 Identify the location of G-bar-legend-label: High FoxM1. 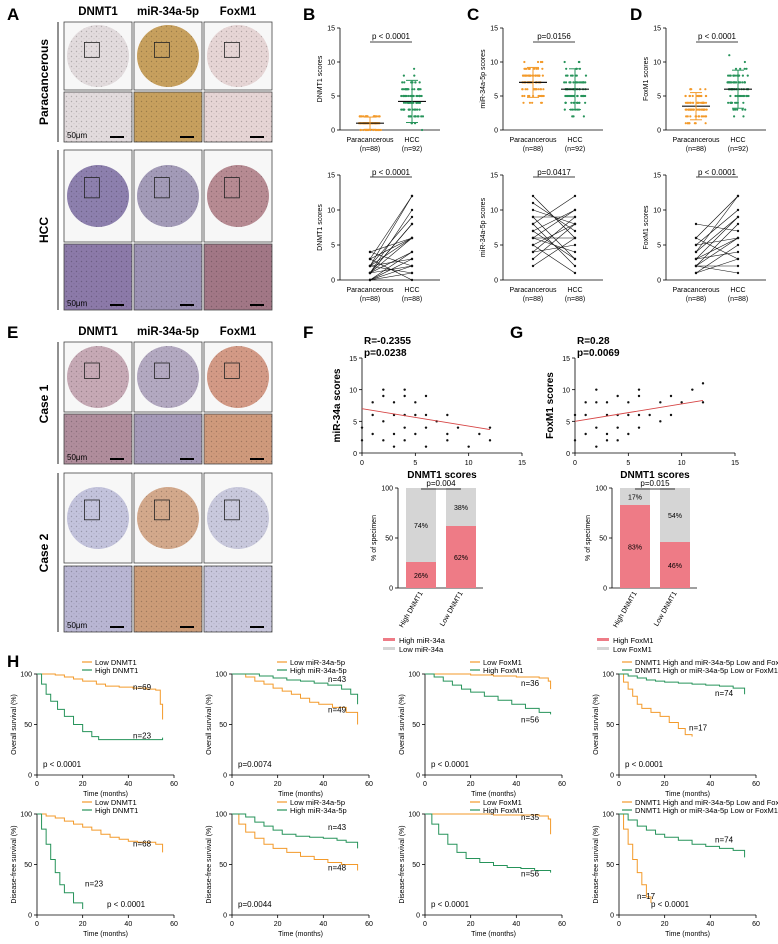
(633, 640).